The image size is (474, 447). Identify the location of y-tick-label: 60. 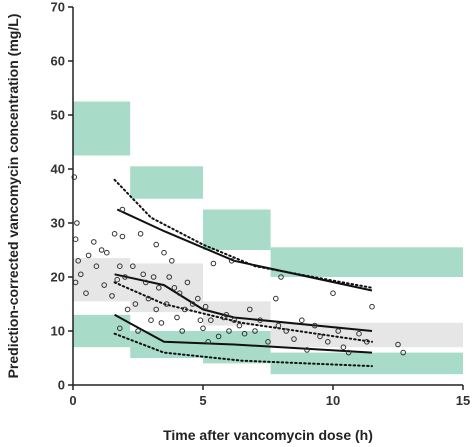
(58, 61).